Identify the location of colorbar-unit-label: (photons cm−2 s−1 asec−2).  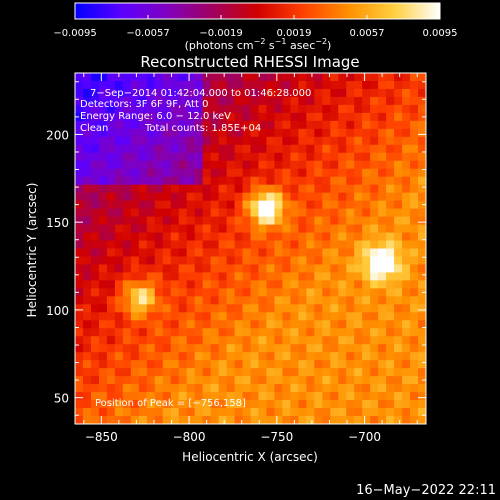
(258, 44).